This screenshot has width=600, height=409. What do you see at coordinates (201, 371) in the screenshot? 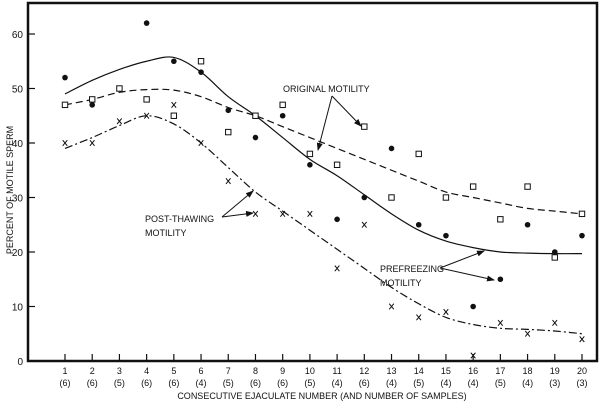
I see `x-tick-label: 6` at bounding box center [201, 371].